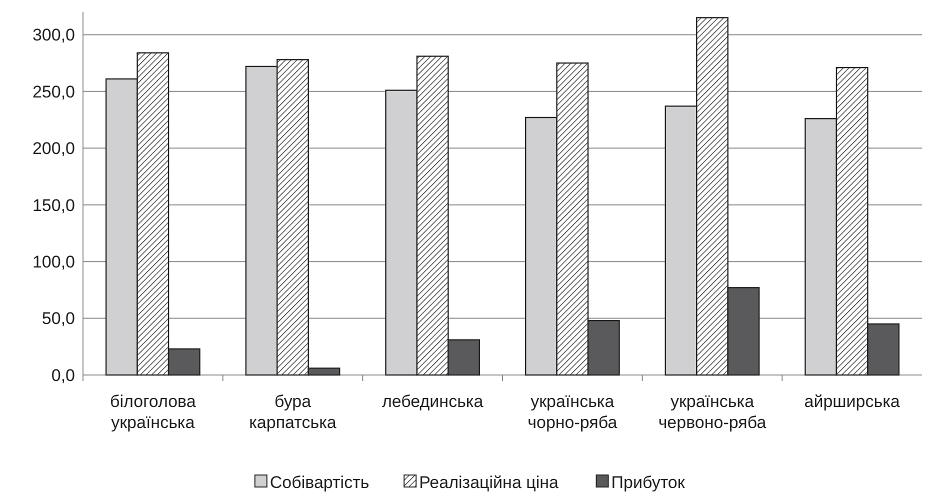 The image size is (926, 500). Describe the element at coordinates (53, 92) in the screenshot. I see `y-tick-label: 250,0` at that location.